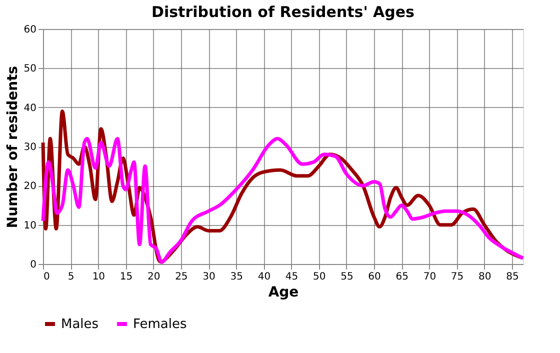  What do you see at coordinates (347, 277) in the screenshot?
I see `x-tick-label: 55` at bounding box center [347, 277].